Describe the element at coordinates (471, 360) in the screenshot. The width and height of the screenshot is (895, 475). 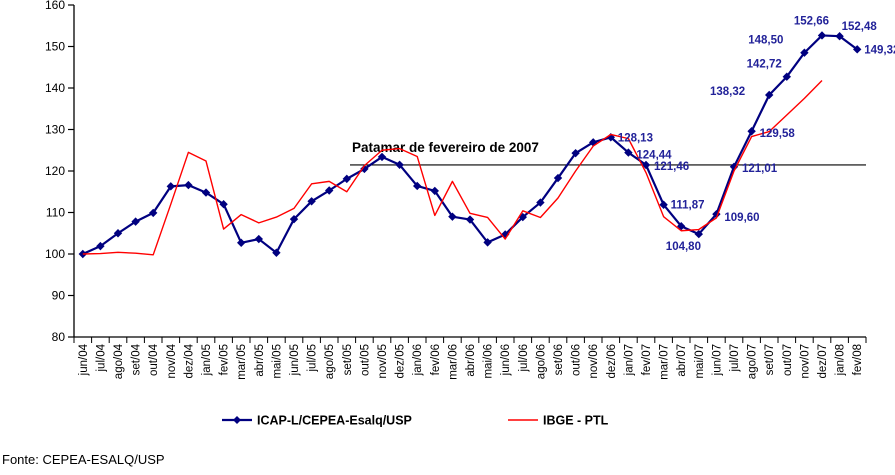
I see `x-tick-label: abr/06` at that location.